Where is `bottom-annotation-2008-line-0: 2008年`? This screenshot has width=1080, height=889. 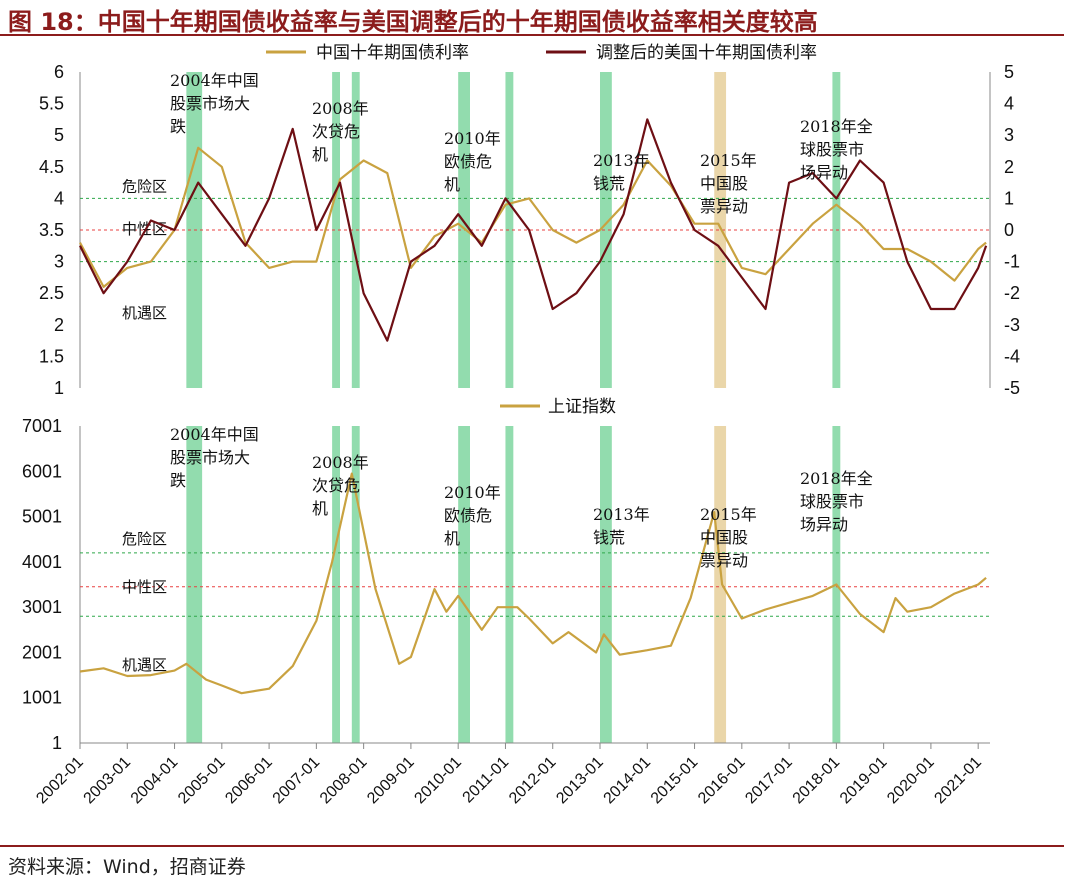 bottom-annotation-2008-line-0: 2008年 is located at coordinates (340, 462).